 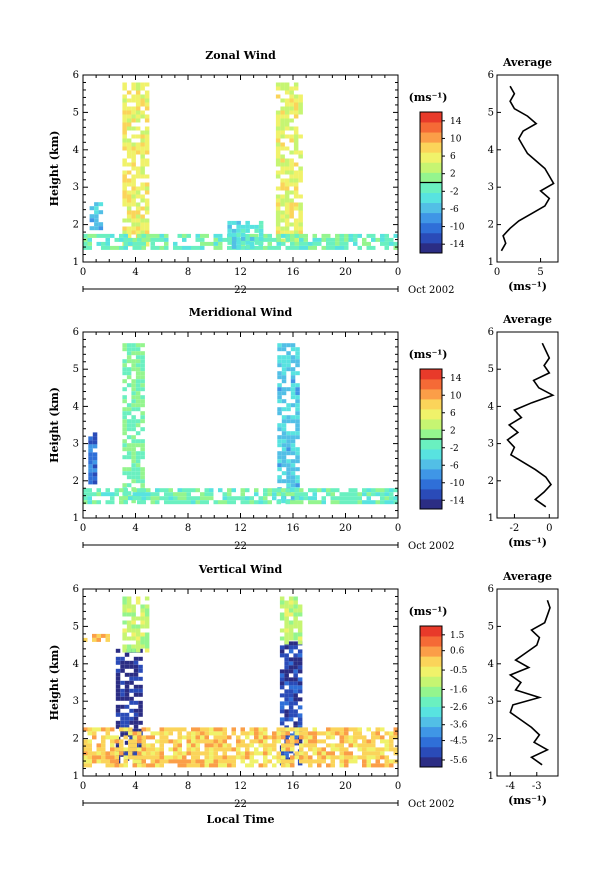 What do you see at coordinates (454, 192) in the screenshot?
I see `colorbar-tick-label: -2` at bounding box center [454, 192].